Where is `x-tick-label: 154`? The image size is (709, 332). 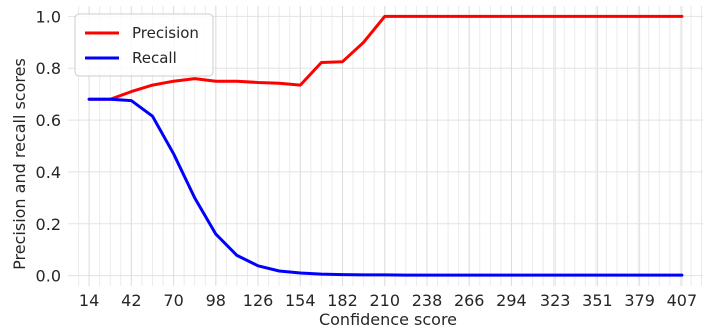 x-tick-label: 154 is located at coordinates (300, 300).